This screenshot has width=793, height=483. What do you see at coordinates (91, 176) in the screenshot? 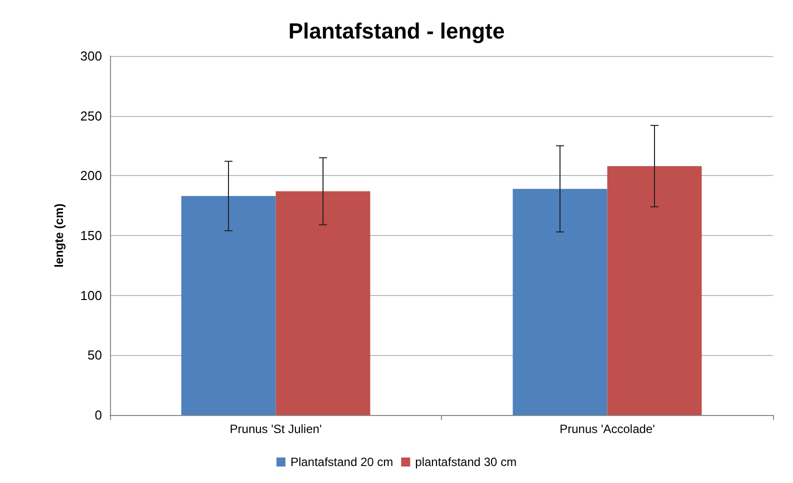
I see `y-tick-label: 200` at bounding box center [91, 176].